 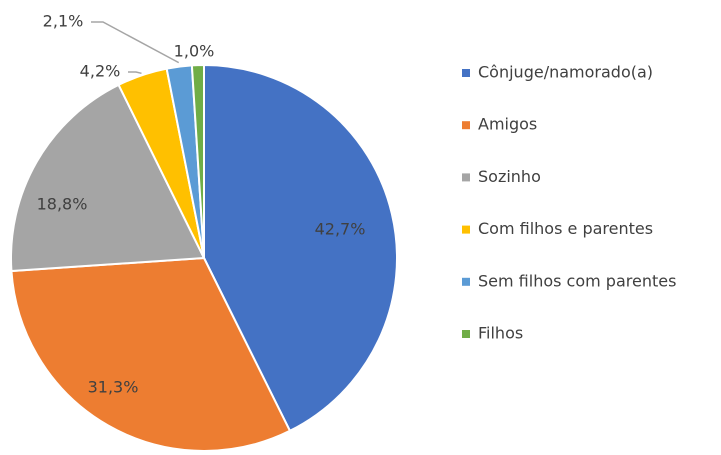 What do you see at coordinates (565, 228) in the screenshot?
I see `legend-label: Com filhos e parentes` at bounding box center [565, 228].